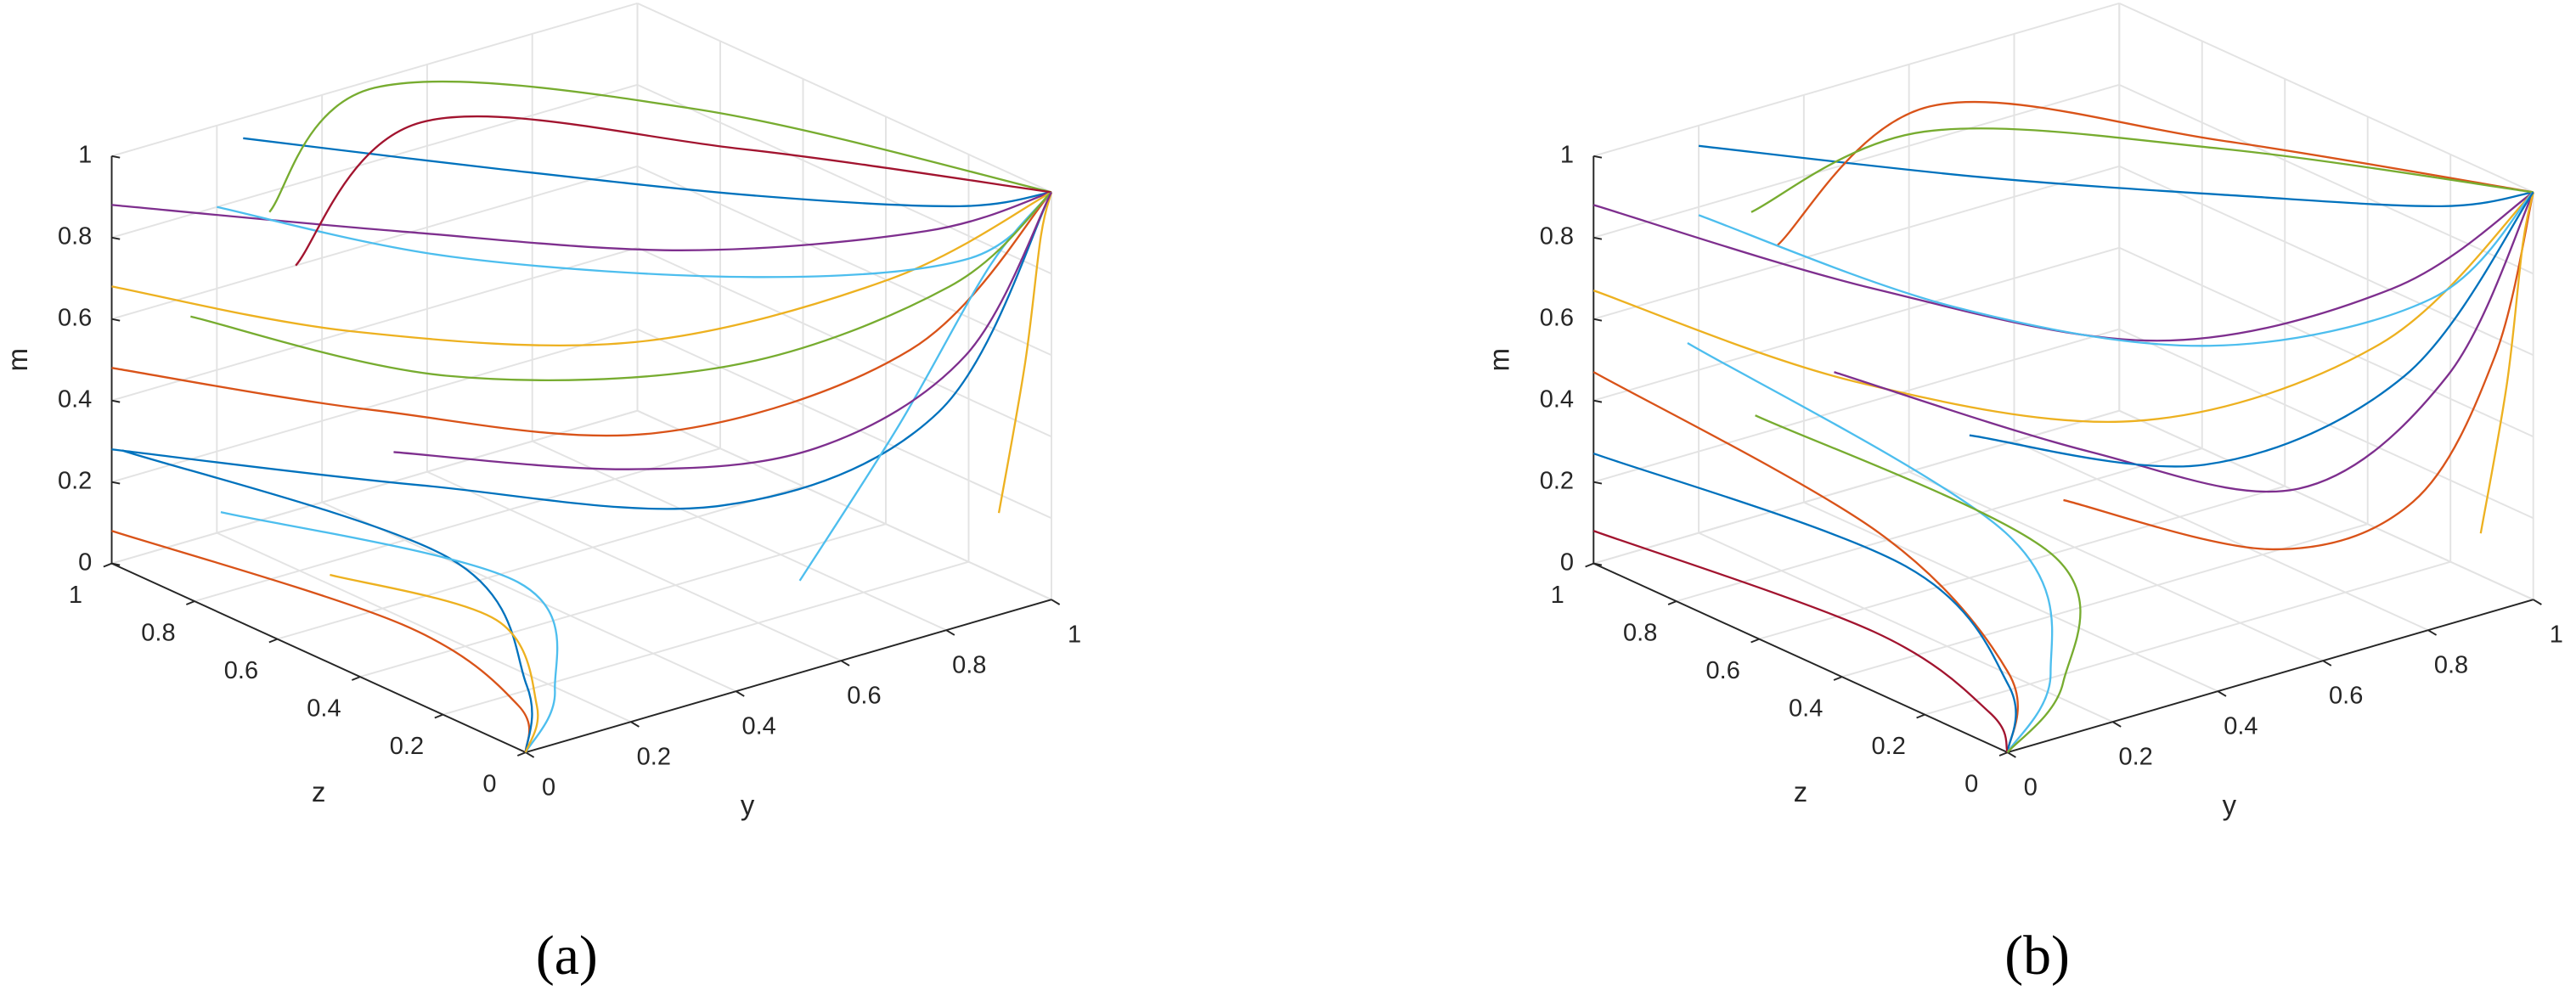  Describe the element at coordinates (1640, 632) in the screenshot. I see `z-tick-label: 0.8` at that location.